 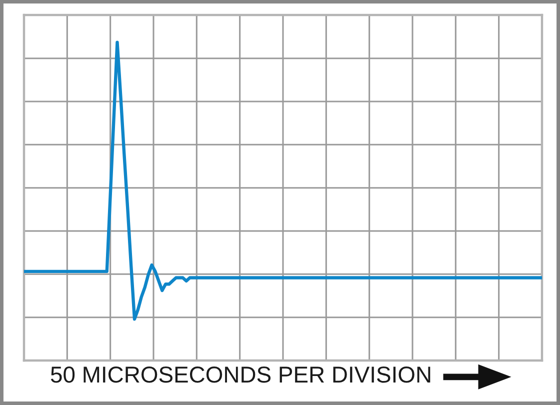 I want to click on x-axis-title: 50 MICROSECONDS PER DIVISION, so click(x=240, y=374).